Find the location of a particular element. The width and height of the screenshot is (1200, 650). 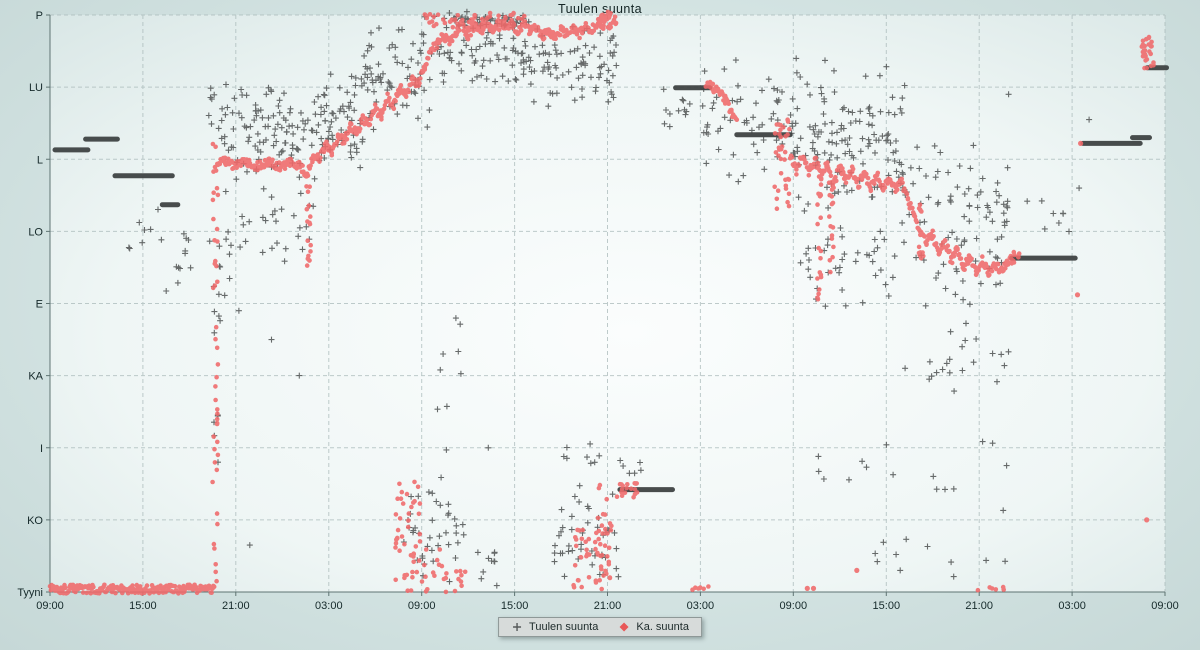

svg-text: KA is located at coordinates (35, 377).